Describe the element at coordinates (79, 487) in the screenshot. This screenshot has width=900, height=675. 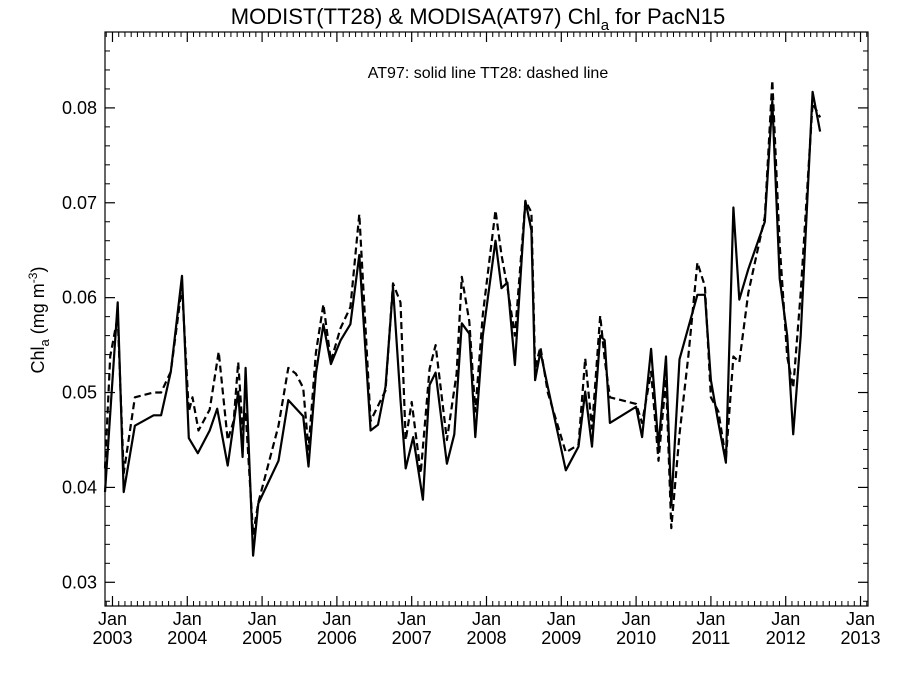
I see `y-tick-label: 0.04` at that location.